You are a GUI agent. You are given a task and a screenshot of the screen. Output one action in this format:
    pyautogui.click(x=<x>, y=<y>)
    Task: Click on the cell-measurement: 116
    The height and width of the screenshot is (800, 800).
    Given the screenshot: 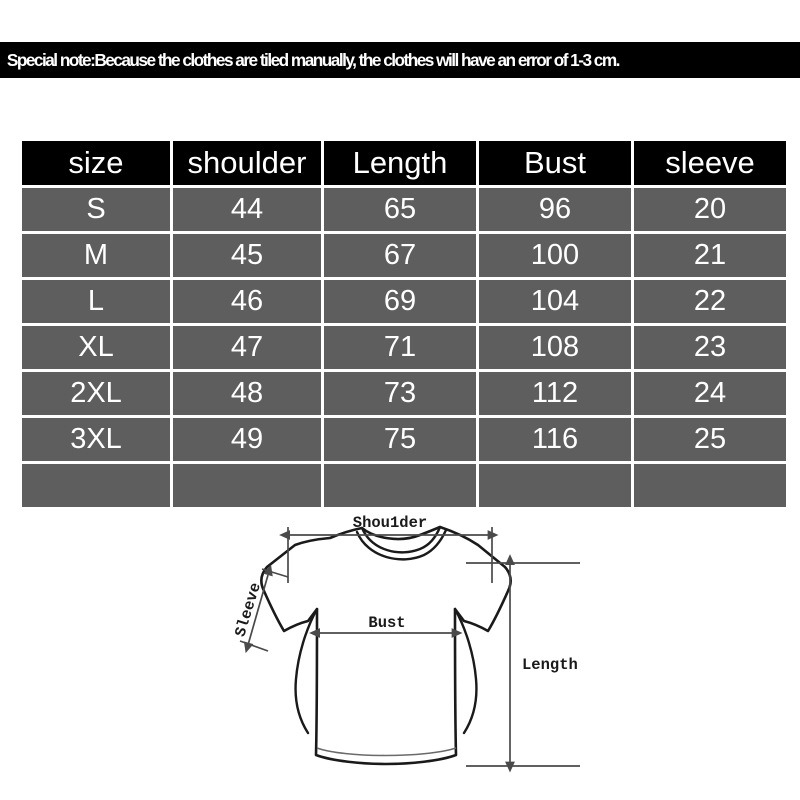 What is the action you would take?
    pyautogui.click(x=555, y=439)
    